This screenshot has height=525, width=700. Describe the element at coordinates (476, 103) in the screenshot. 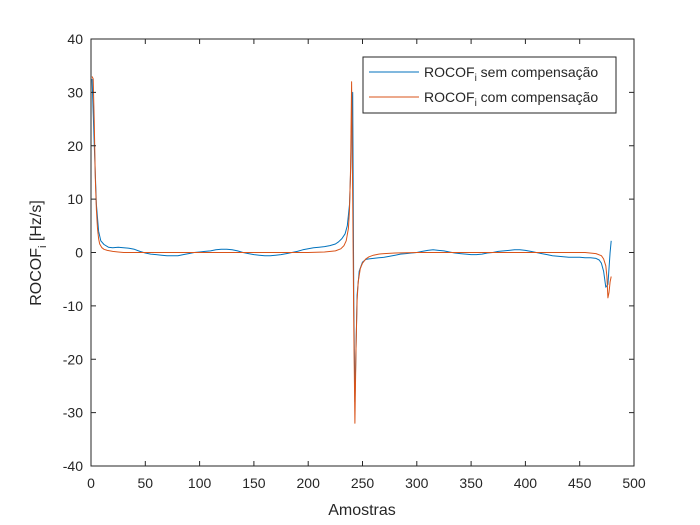

I see `legend-label-1-sub: i` at that location.